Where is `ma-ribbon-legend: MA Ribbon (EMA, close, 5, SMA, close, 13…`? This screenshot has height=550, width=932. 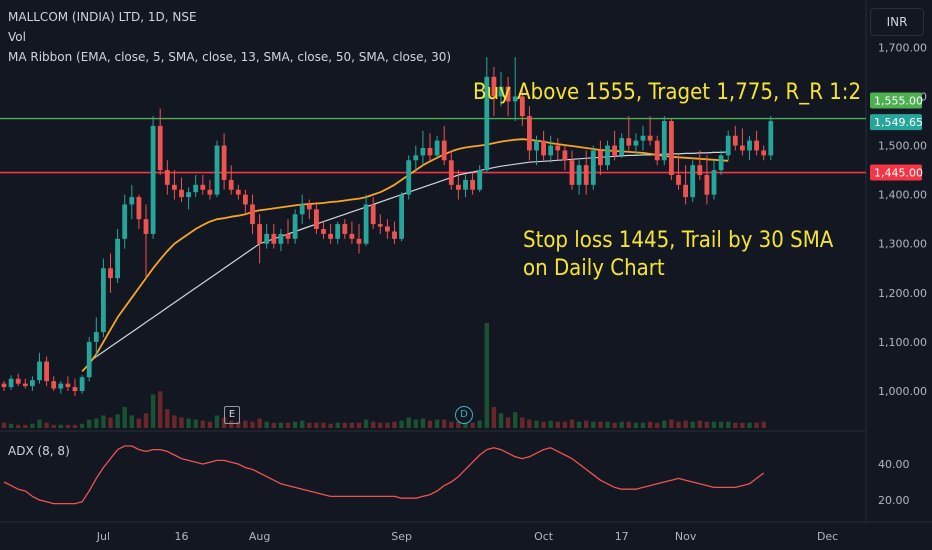 ma-ribbon-legend: MA Ribbon (EMA, close, 5, SMA, close, 13… is located at coordinates (230, 57).